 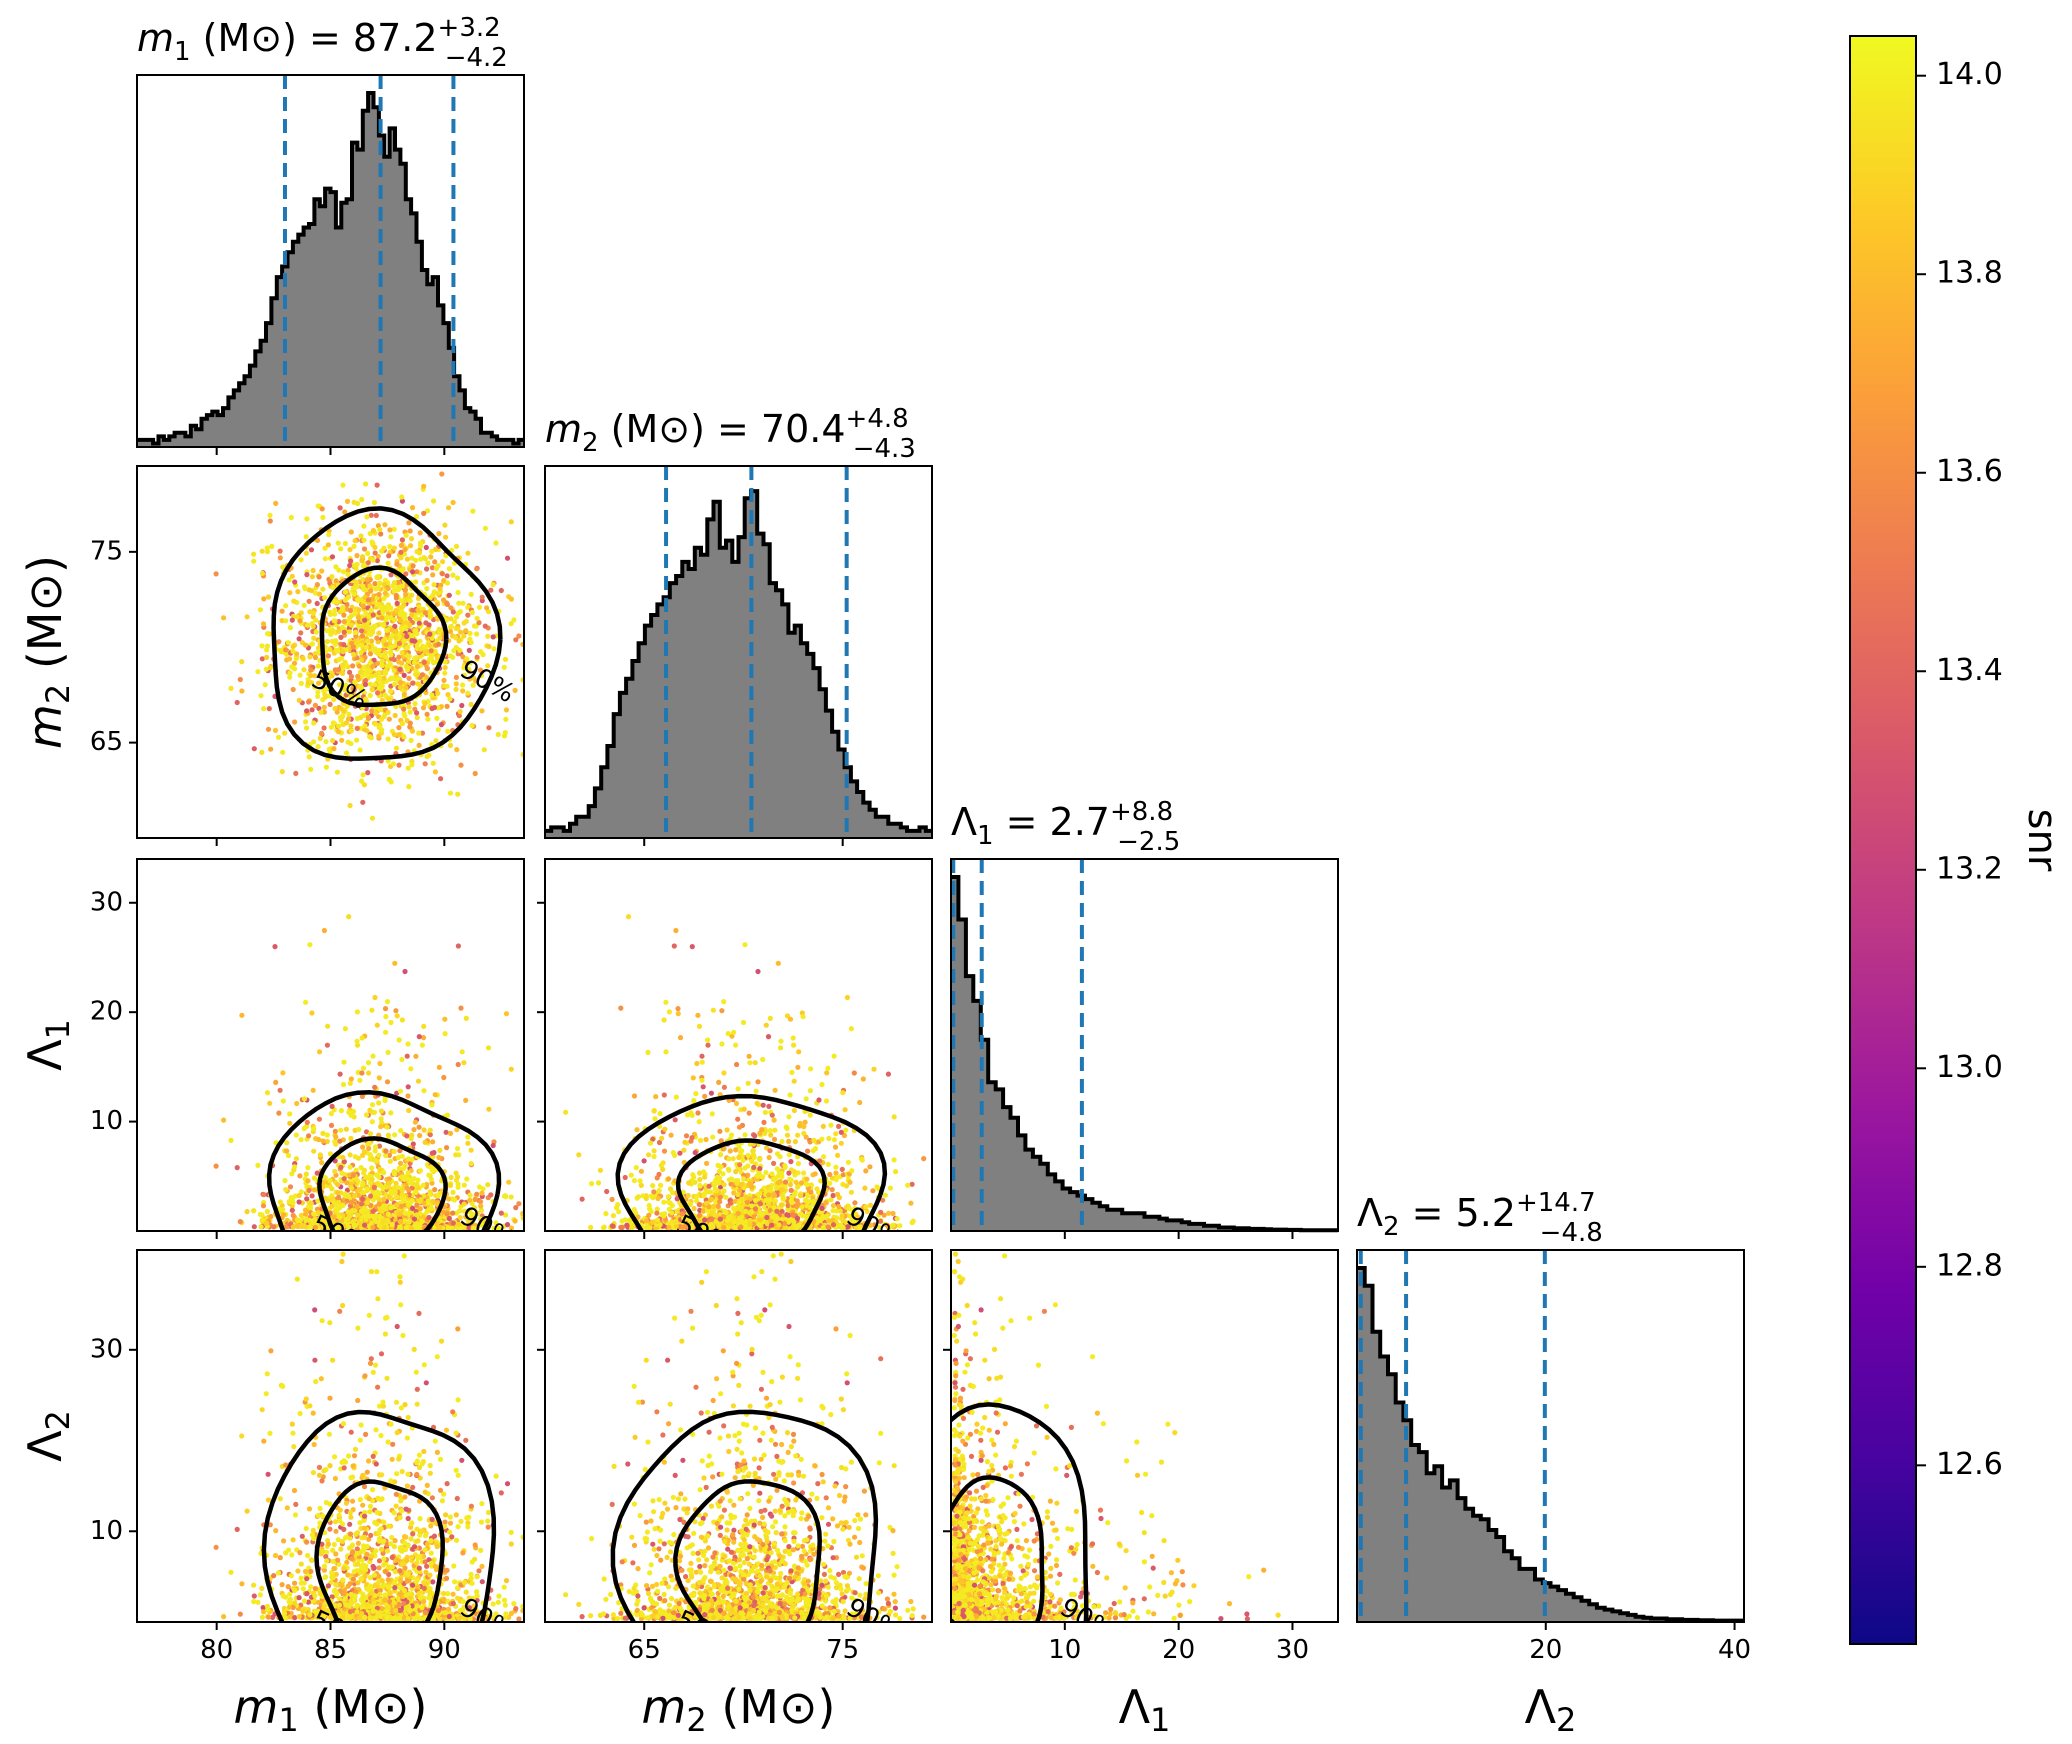 What do you see at coordinates (738, 661) in the screenshot?
I see `histogram-step-m2` at bounding box center [738, 661].